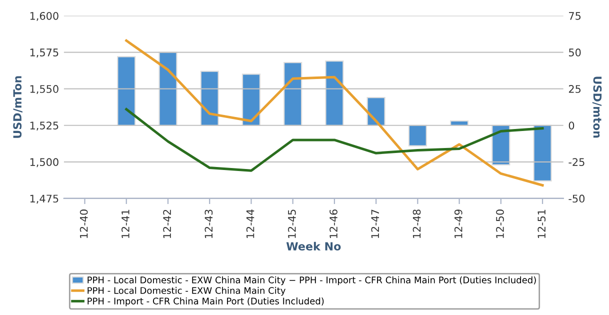  Describe the element at coordinates (187, 291) in the screenshot. I see `legend-label: PPH - Local Domestic - EXW China Main City` at that location.